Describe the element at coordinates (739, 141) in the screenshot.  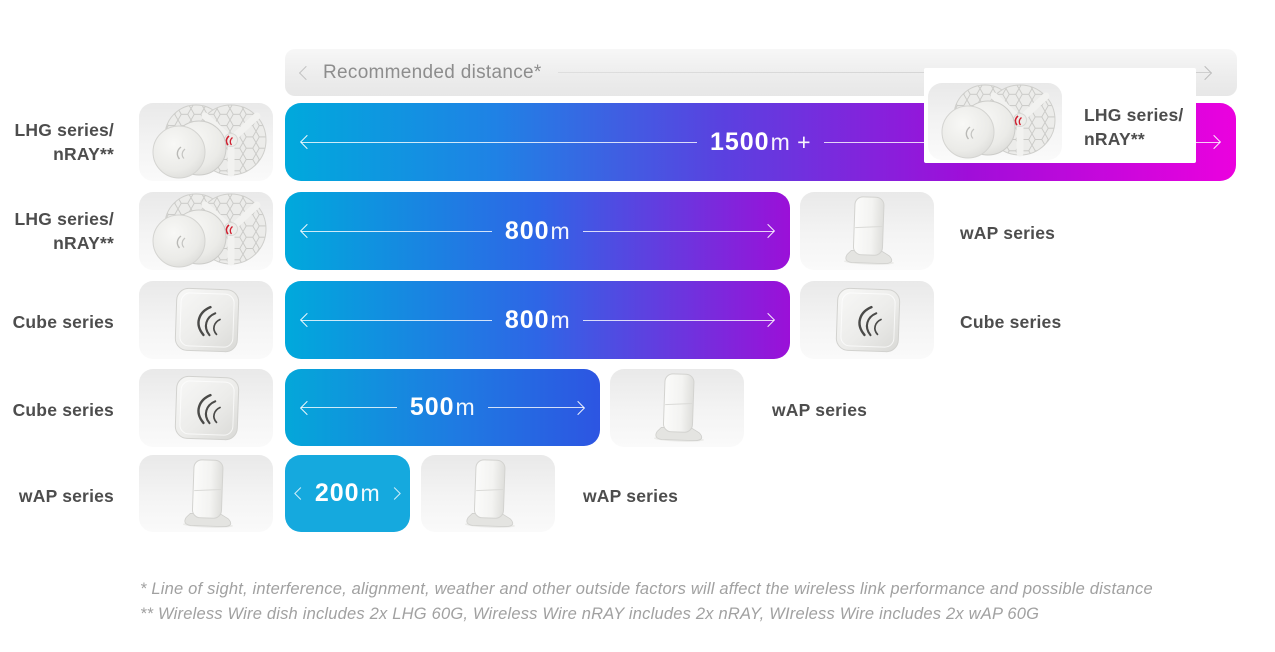
I see `distance-value: 1500` at that location.